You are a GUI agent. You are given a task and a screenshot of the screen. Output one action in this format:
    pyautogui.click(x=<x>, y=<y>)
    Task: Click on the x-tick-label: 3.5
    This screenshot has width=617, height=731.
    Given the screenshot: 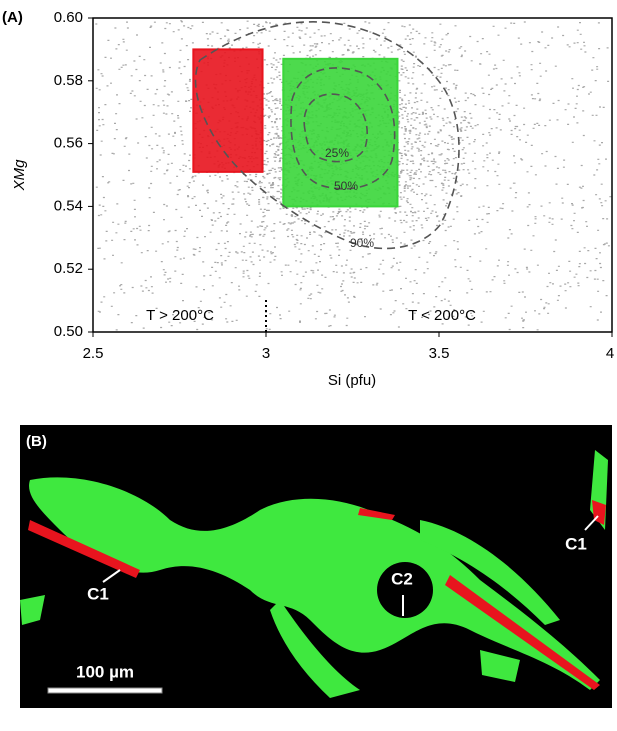 What is the action you would take?
    pyautogui.click(x=439, y=353)
    